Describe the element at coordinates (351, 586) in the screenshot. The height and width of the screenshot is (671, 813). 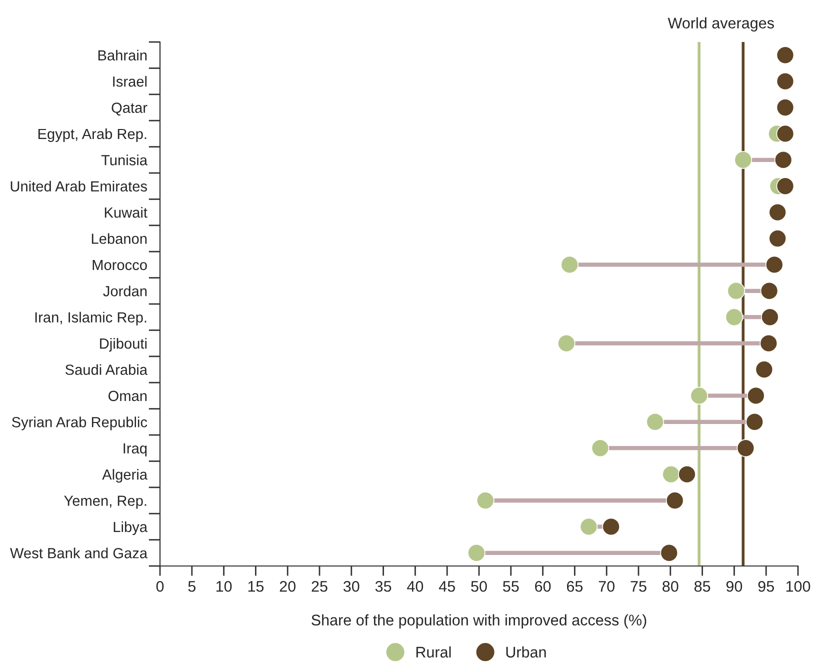
I see `x-tick-label: 30` at that location.